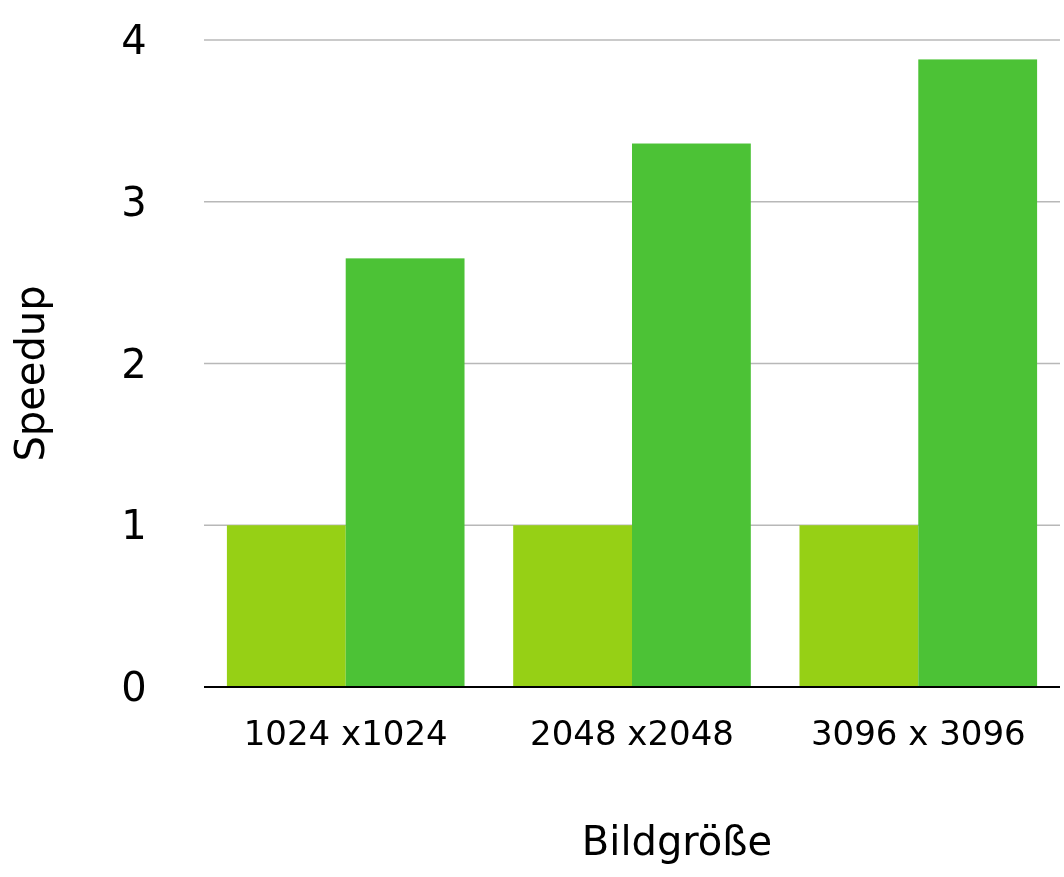 Image resolution: width=1064 pixels, height=877 pixels. I want to click on x-tick-label: 2048 x2048, so click(632, 733).